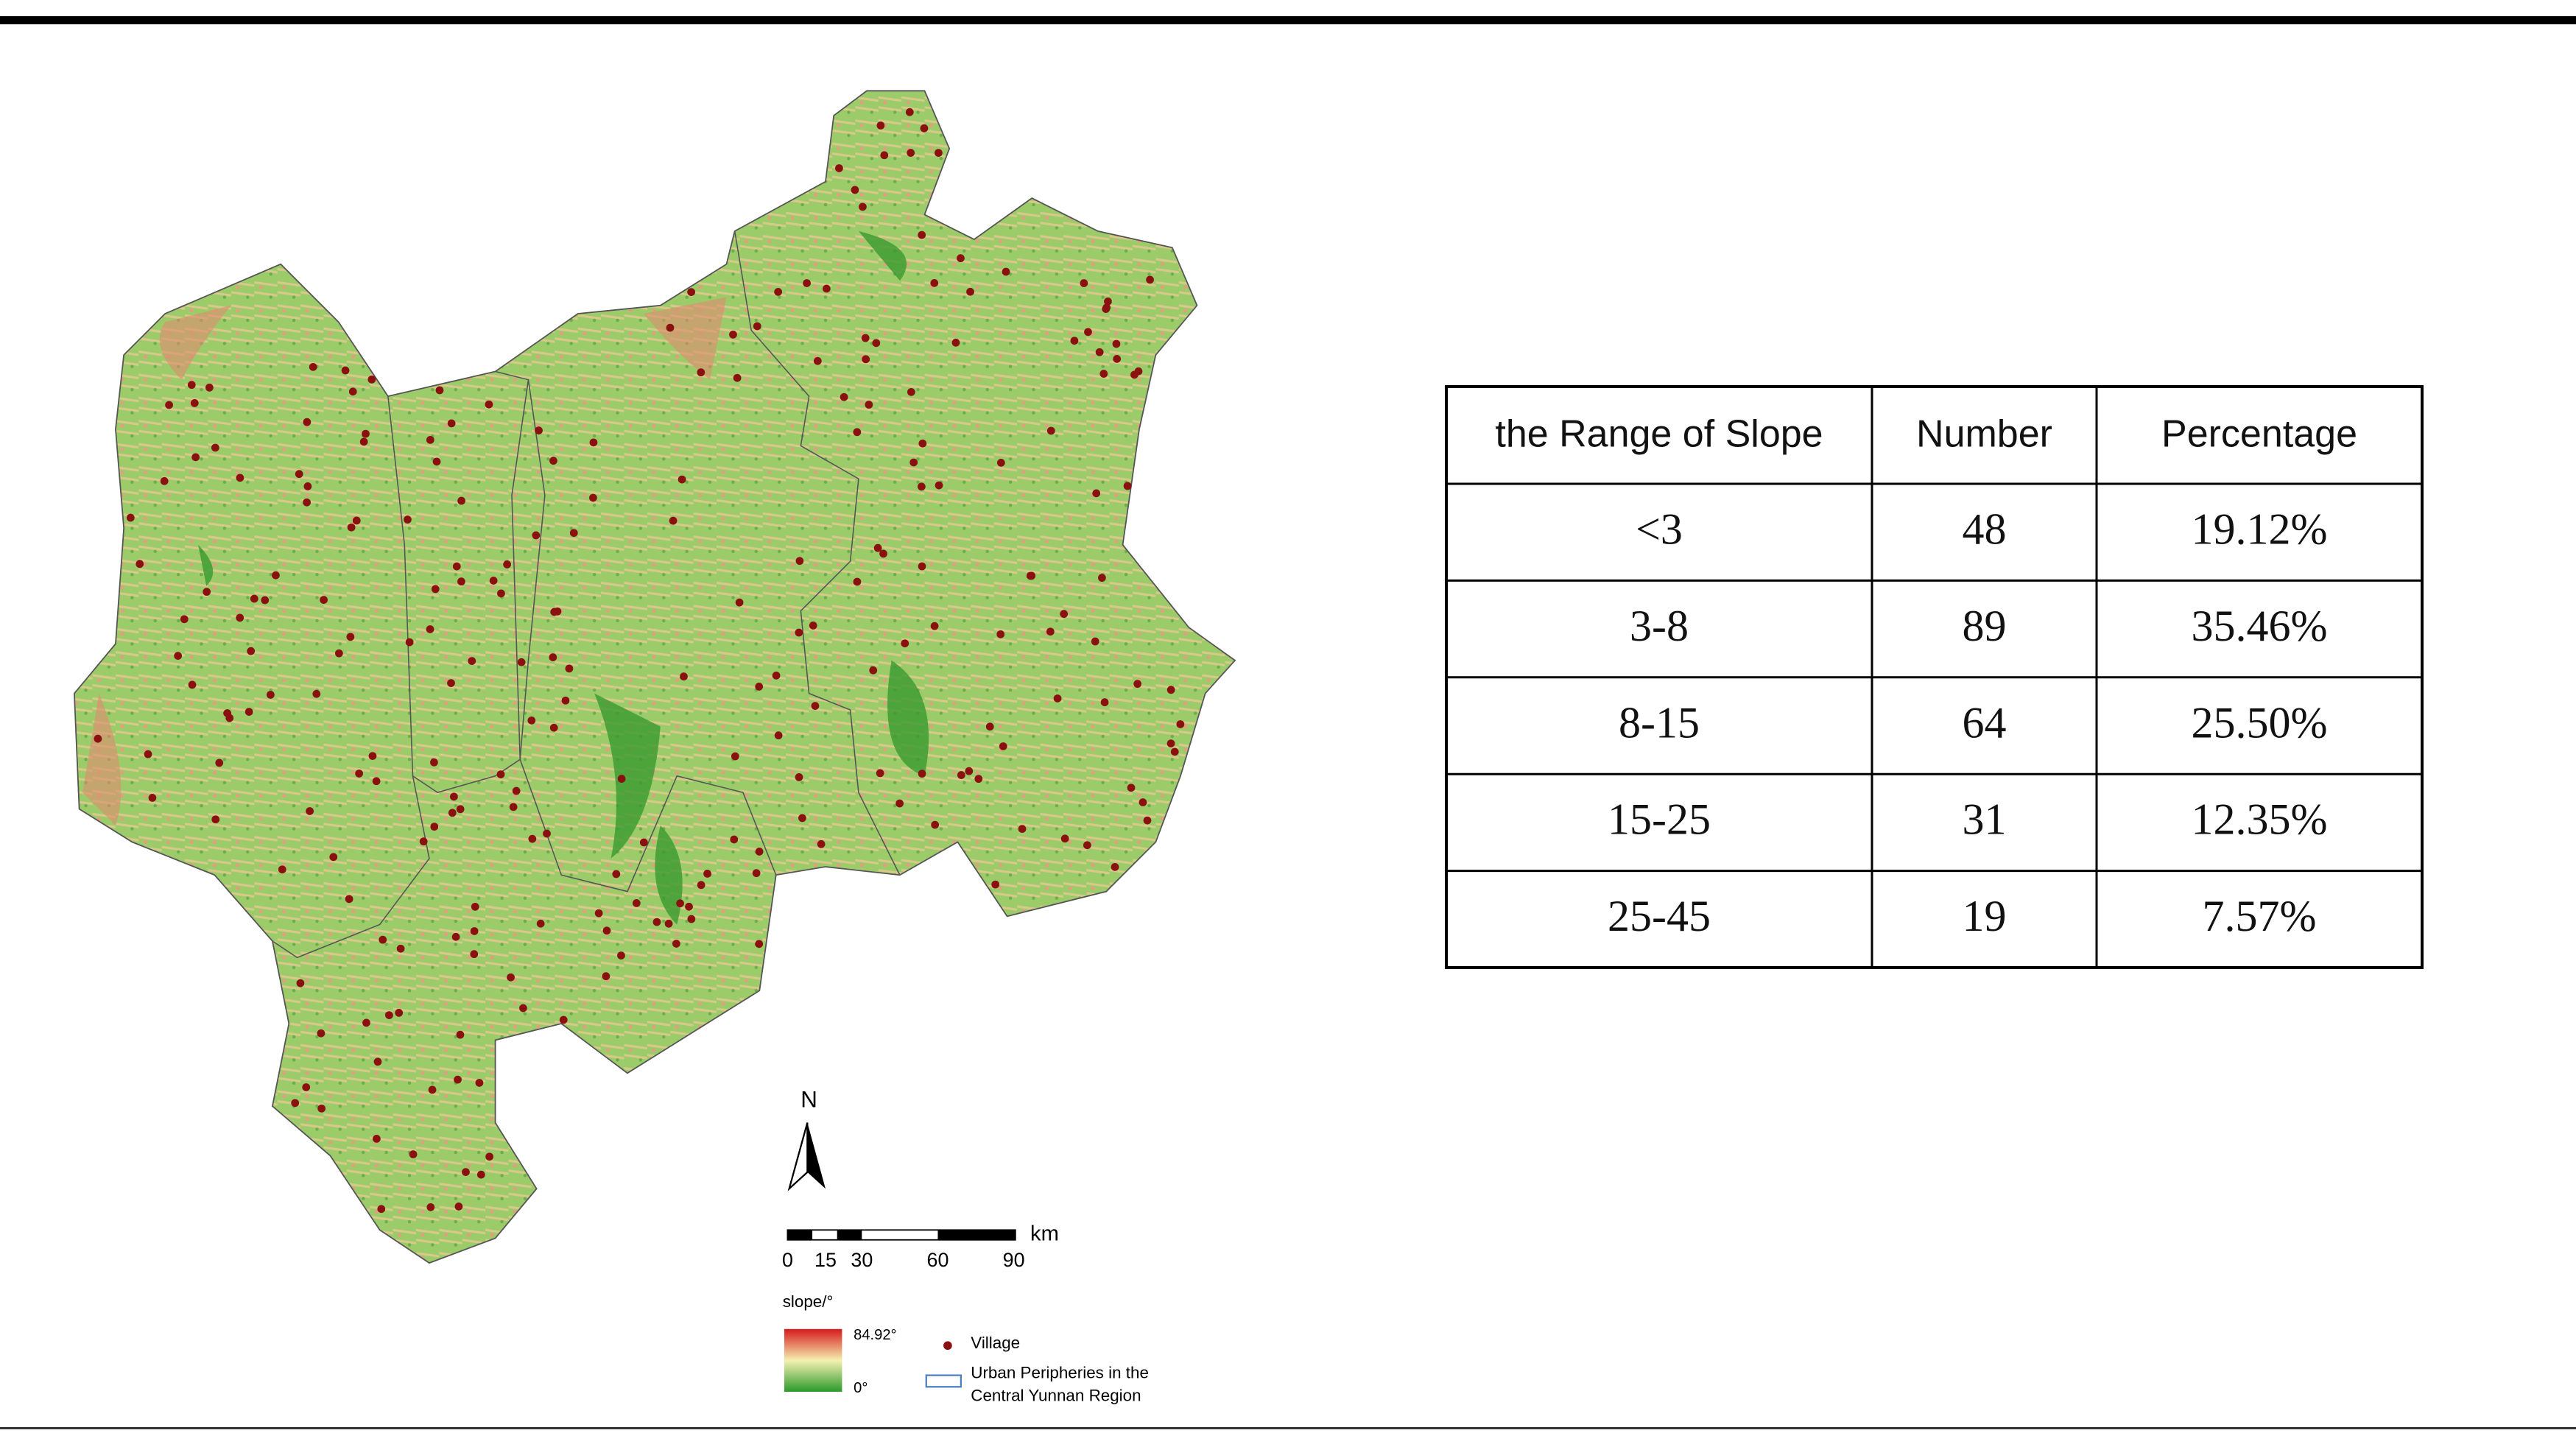  What do you see at coordinates (943, 1381) in the screenshot?
I see `legend-boundary-symbol` at bounding box center [943, 1381].